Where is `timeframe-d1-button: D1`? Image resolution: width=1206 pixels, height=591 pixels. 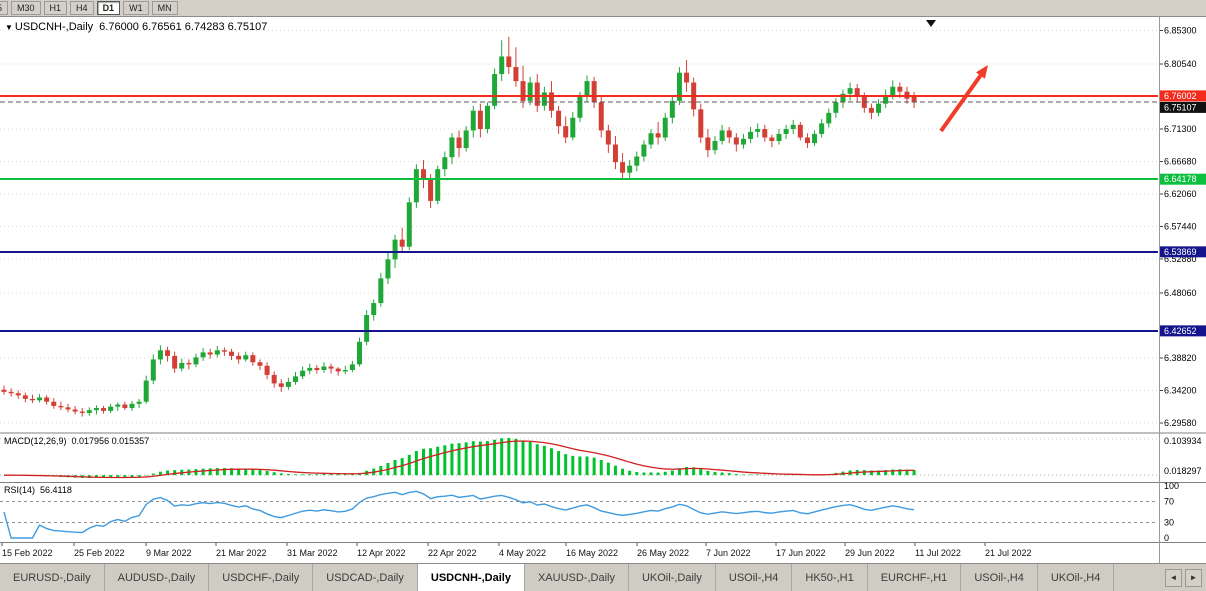
timeframe-d1-button: D1 is located at coordinates (108, 8).